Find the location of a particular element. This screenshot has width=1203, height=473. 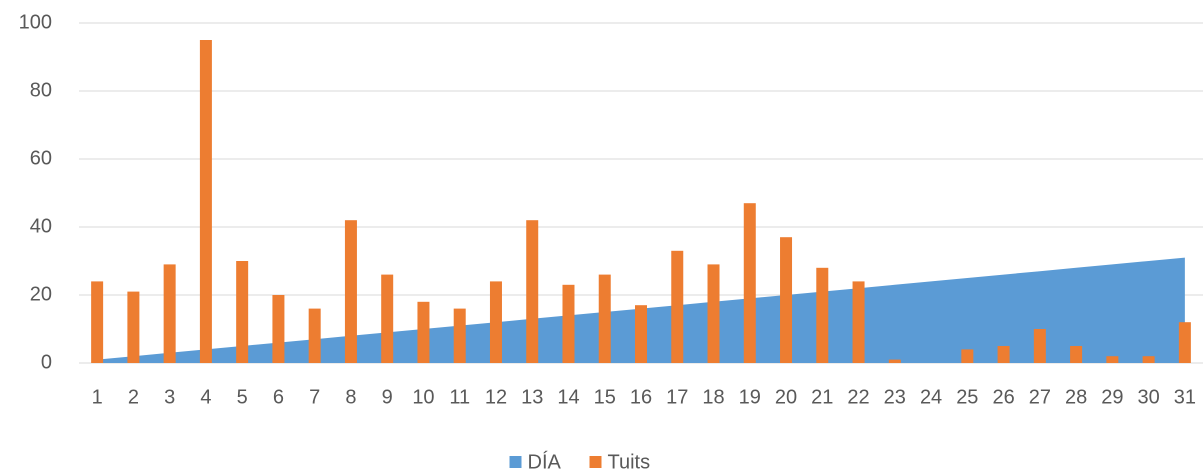

x-tick-label: 1 is located at coordinates (97, 397).